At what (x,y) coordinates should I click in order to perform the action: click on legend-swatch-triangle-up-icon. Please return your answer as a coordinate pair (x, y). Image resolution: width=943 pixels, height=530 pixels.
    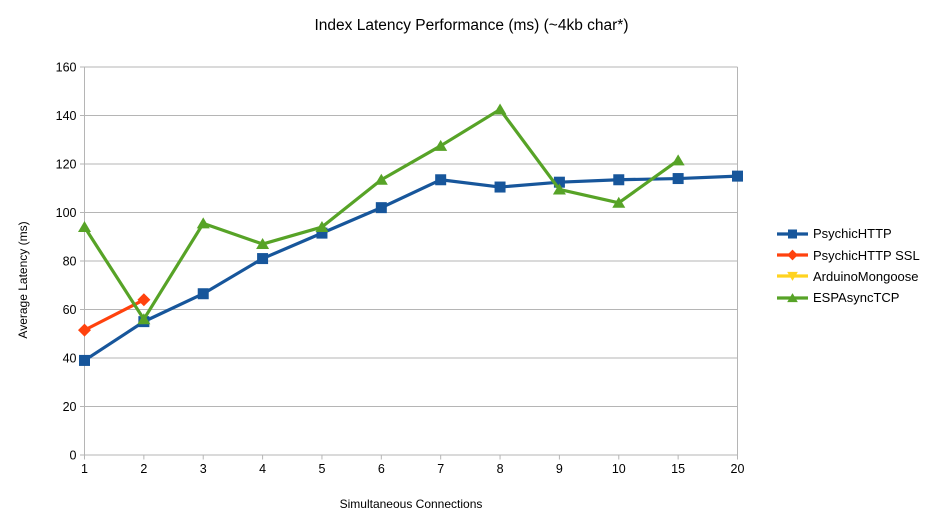
    Looking at the image, I should click on (792, 297).